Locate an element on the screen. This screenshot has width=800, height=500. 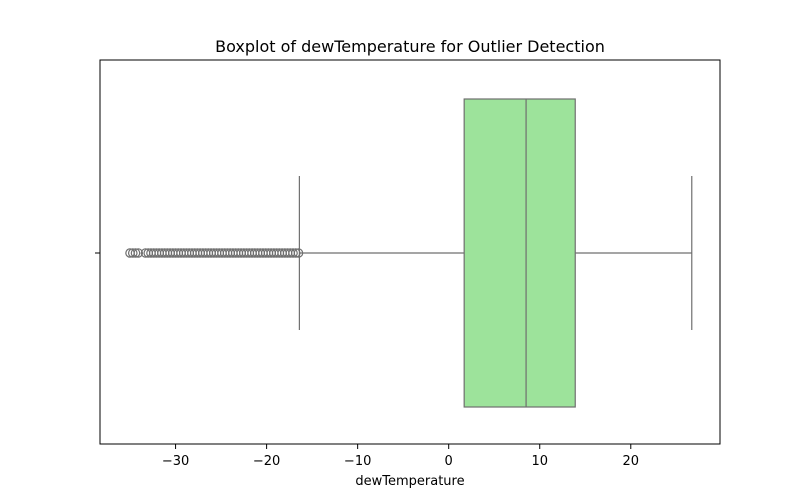
iqr-box is located at coordinates (519, 253).